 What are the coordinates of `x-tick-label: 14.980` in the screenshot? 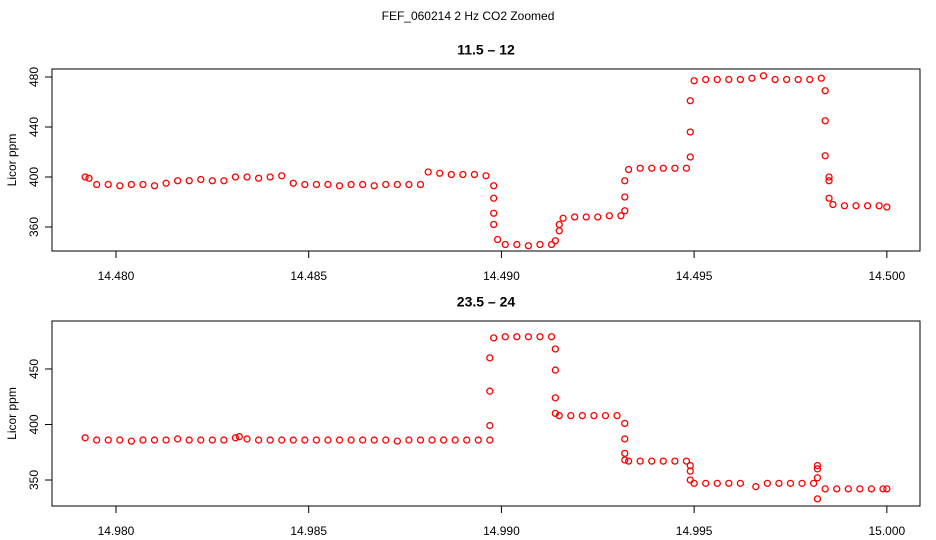 It's located at (116, 531).